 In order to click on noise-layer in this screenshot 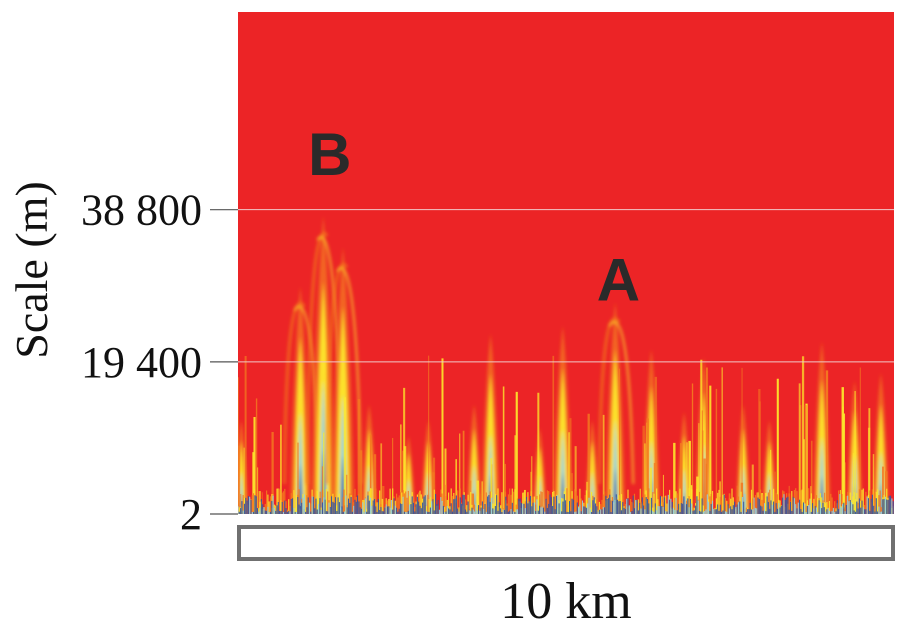, I will do `click(566, 501)`.